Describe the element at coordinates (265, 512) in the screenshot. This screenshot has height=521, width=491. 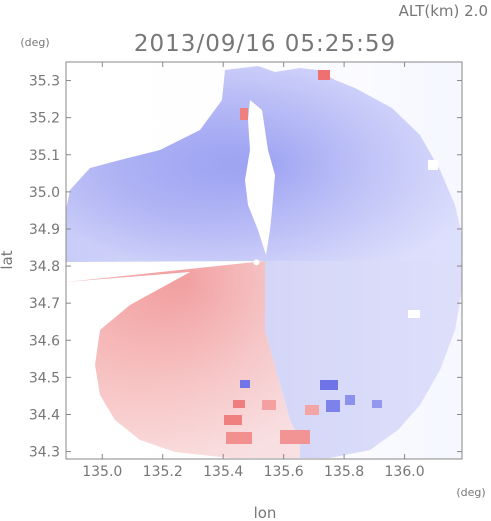
I see `x-axis-label: lon` at that location.